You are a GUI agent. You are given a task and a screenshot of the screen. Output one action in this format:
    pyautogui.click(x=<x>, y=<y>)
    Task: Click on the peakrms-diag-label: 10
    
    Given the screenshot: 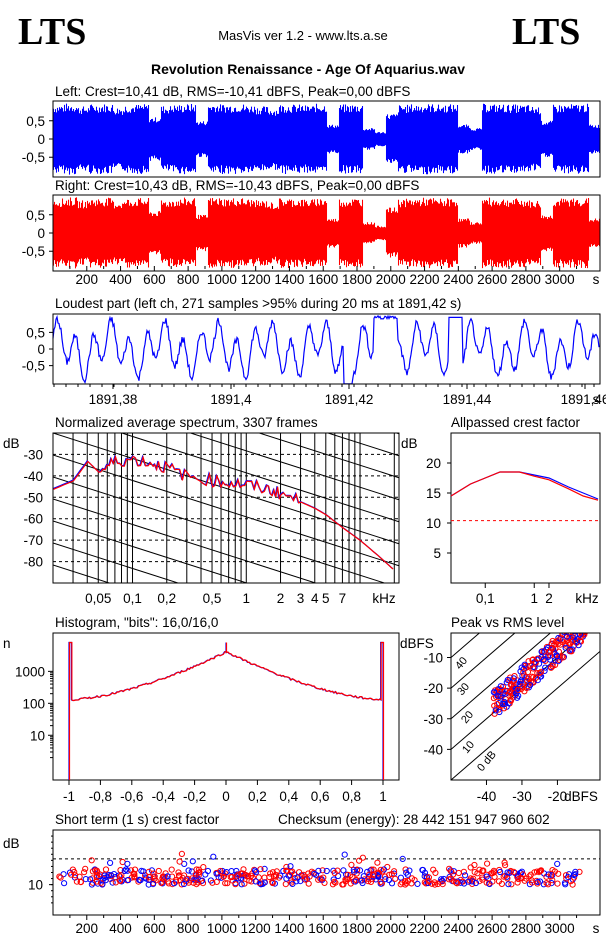 What is the action you would take?
    pyautogui.click(x=468, y=747)
    